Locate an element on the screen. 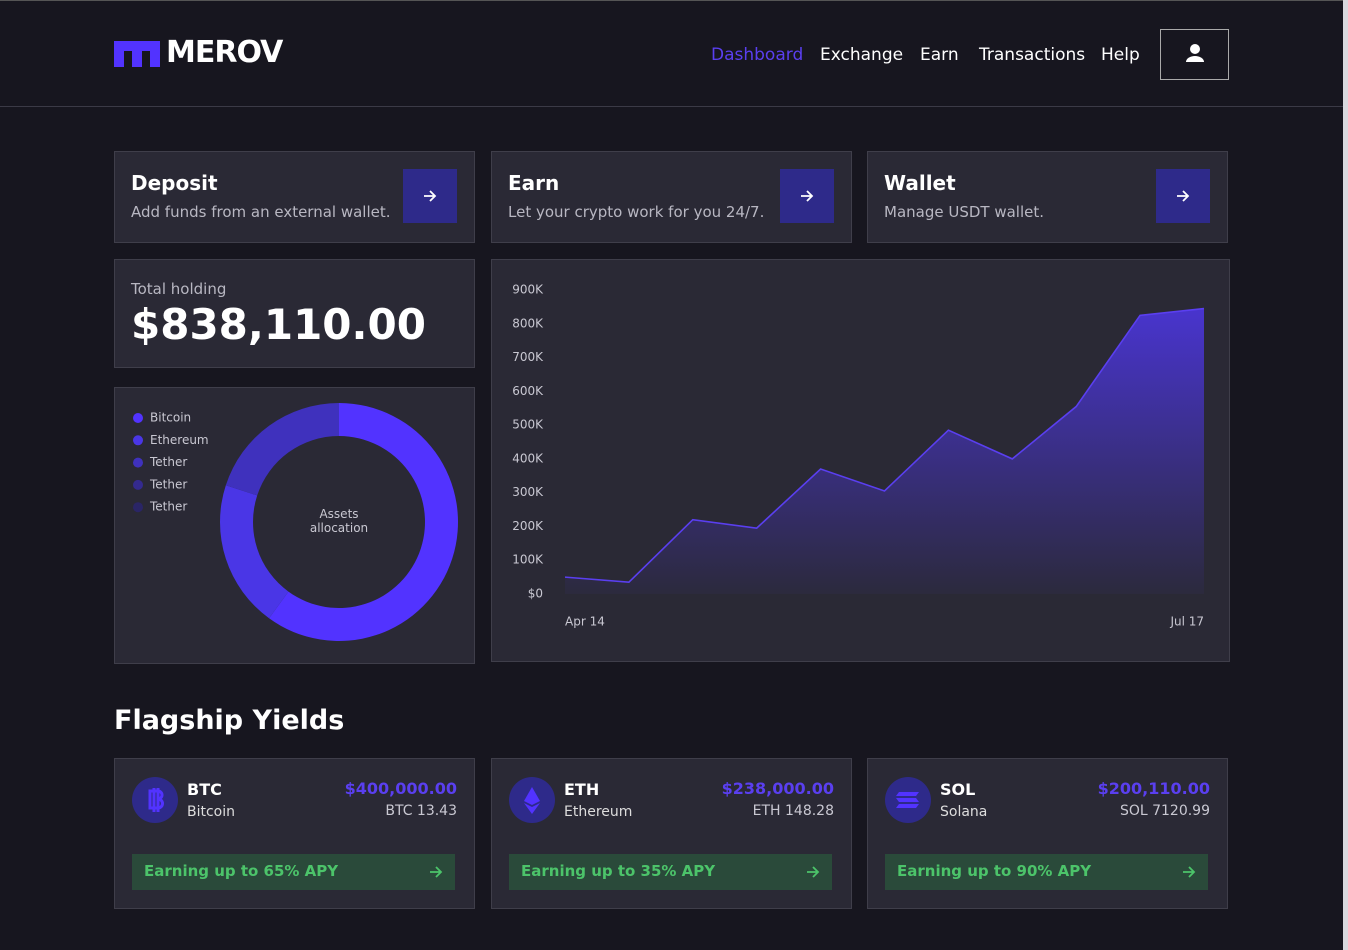  coin-value: $200,110.00 is located at coordinates (1153, 788).